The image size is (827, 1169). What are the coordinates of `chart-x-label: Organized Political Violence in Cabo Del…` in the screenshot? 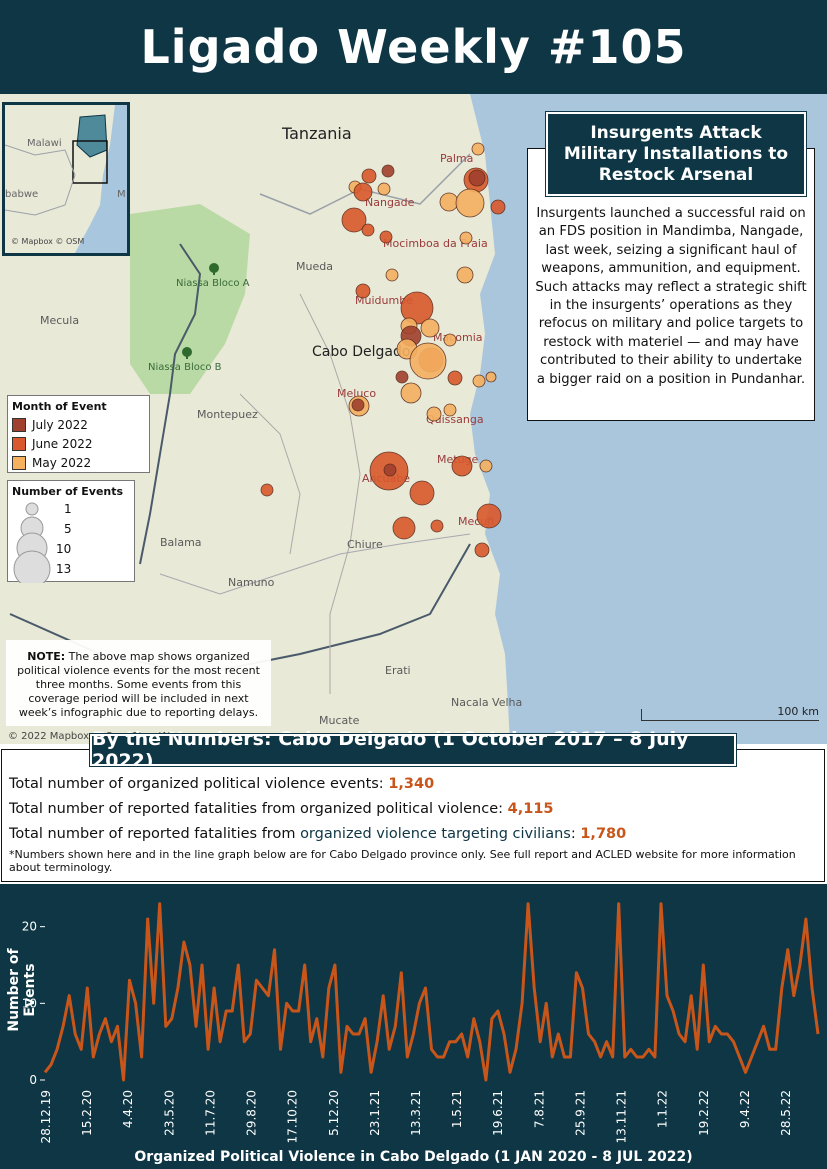 It's located at (413, 1157).